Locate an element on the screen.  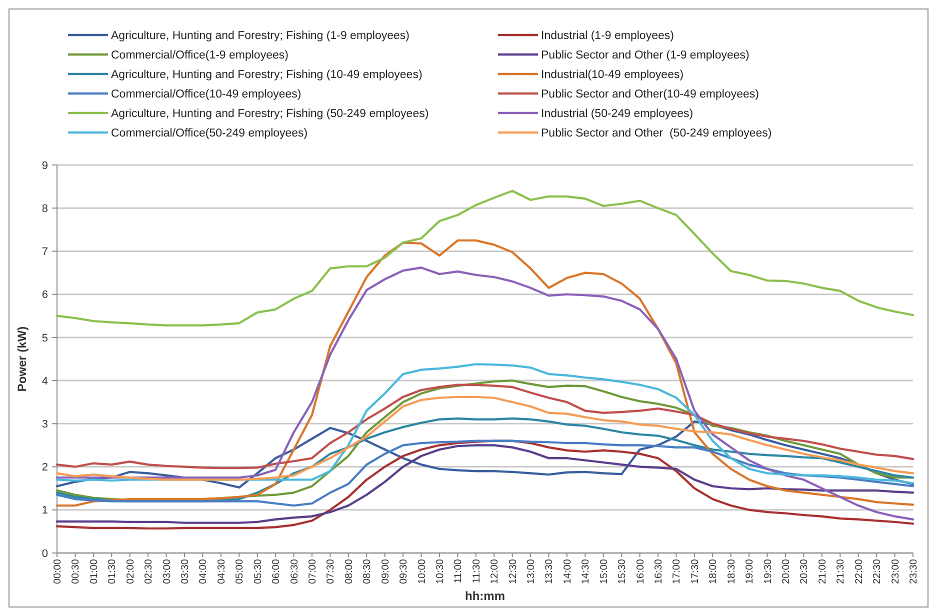
x-tick-label: 01:30 is located at coordinates (112, 571).